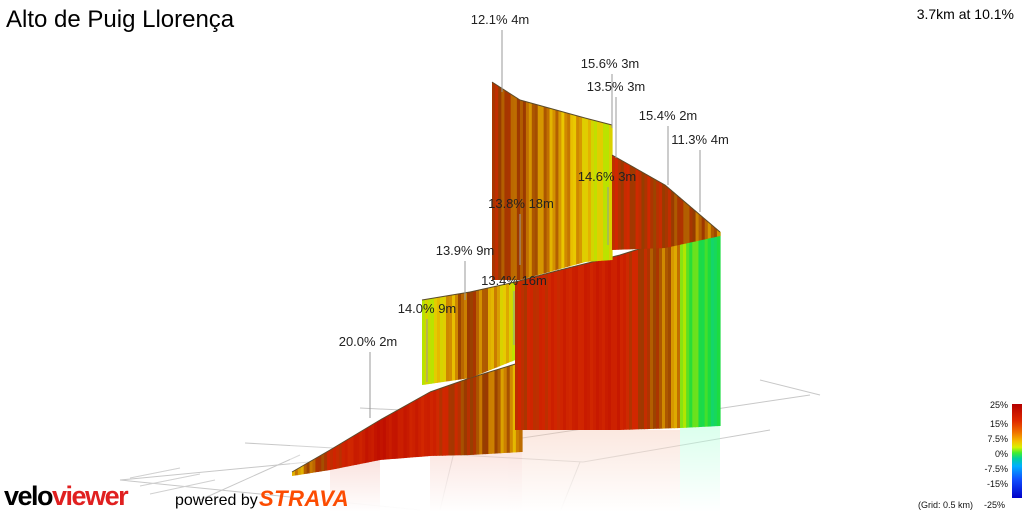 This screenshot has width=1024, height=512. What do you see at coordinates (998, 424) in the screenshot?
I see `legend-tick: 15%` at bounding box center [998, 424].